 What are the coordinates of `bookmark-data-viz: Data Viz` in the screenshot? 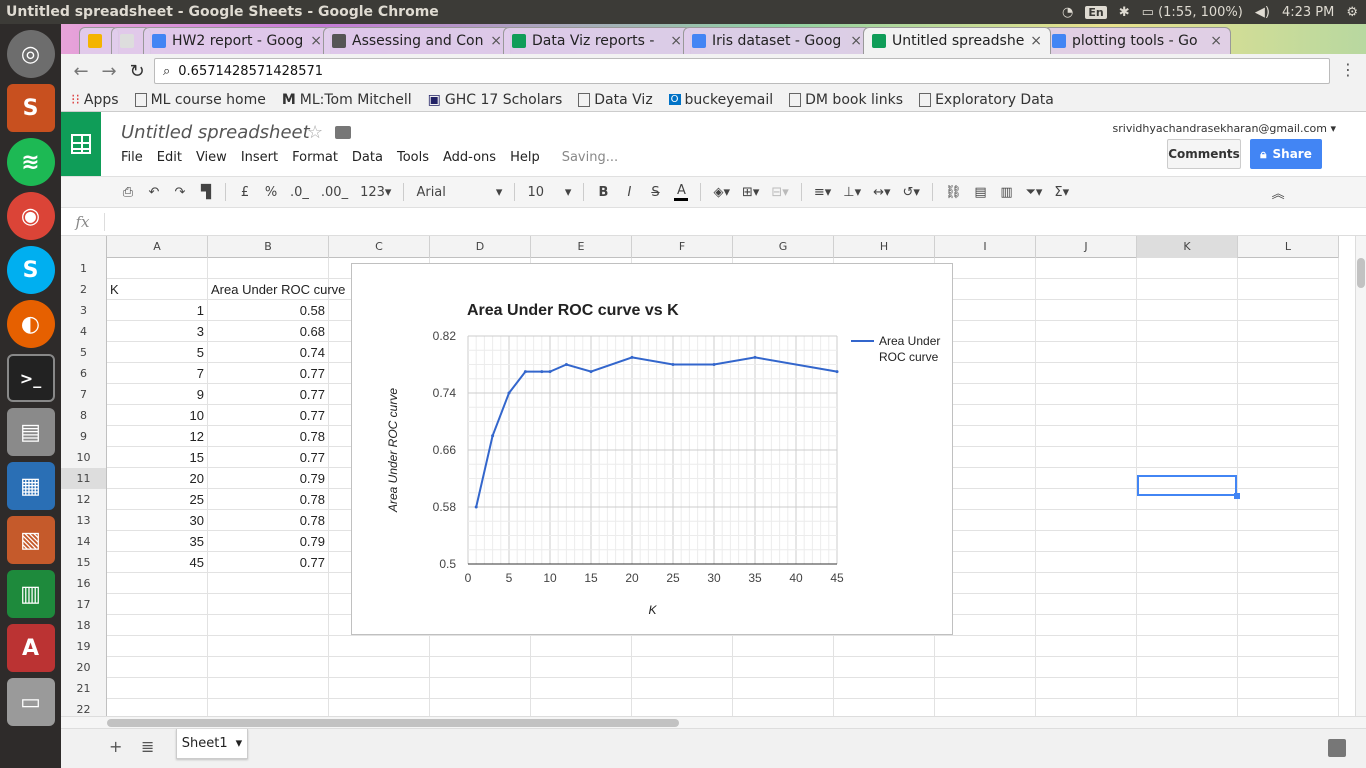 It's located at (615, 100).